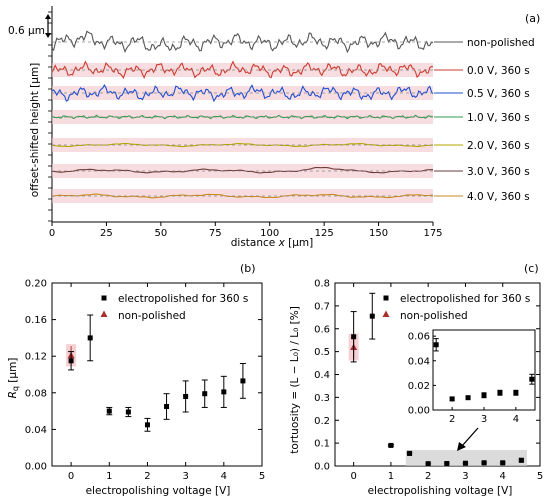  Describe the element at coordinates (498, 118) in the screenshot. I see `profile-label: 1.0 V, 360 s` at that location.